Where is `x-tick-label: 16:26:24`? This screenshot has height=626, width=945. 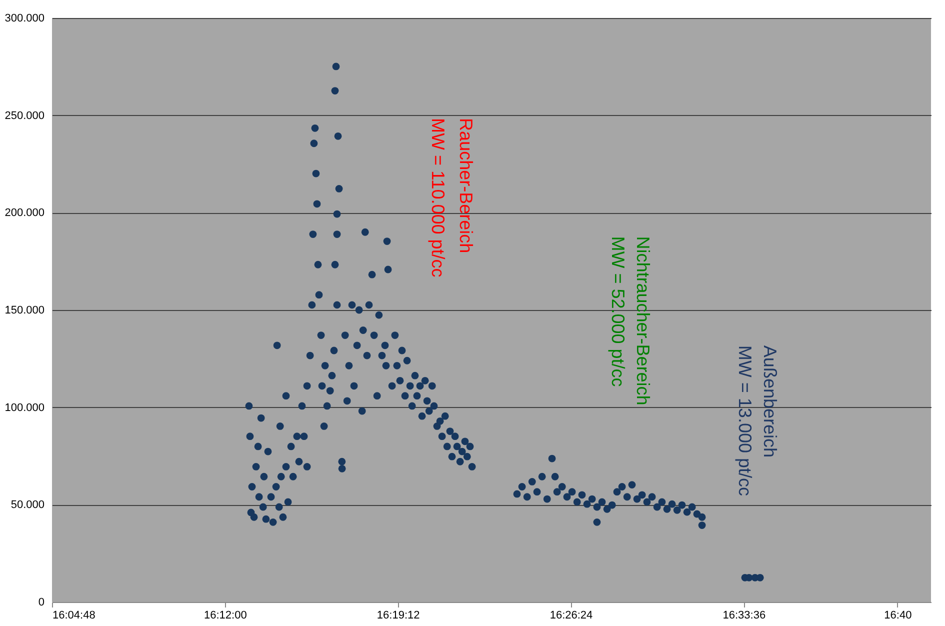 x-tick-label: 16:26:24 is located at coordinates (571, 616).